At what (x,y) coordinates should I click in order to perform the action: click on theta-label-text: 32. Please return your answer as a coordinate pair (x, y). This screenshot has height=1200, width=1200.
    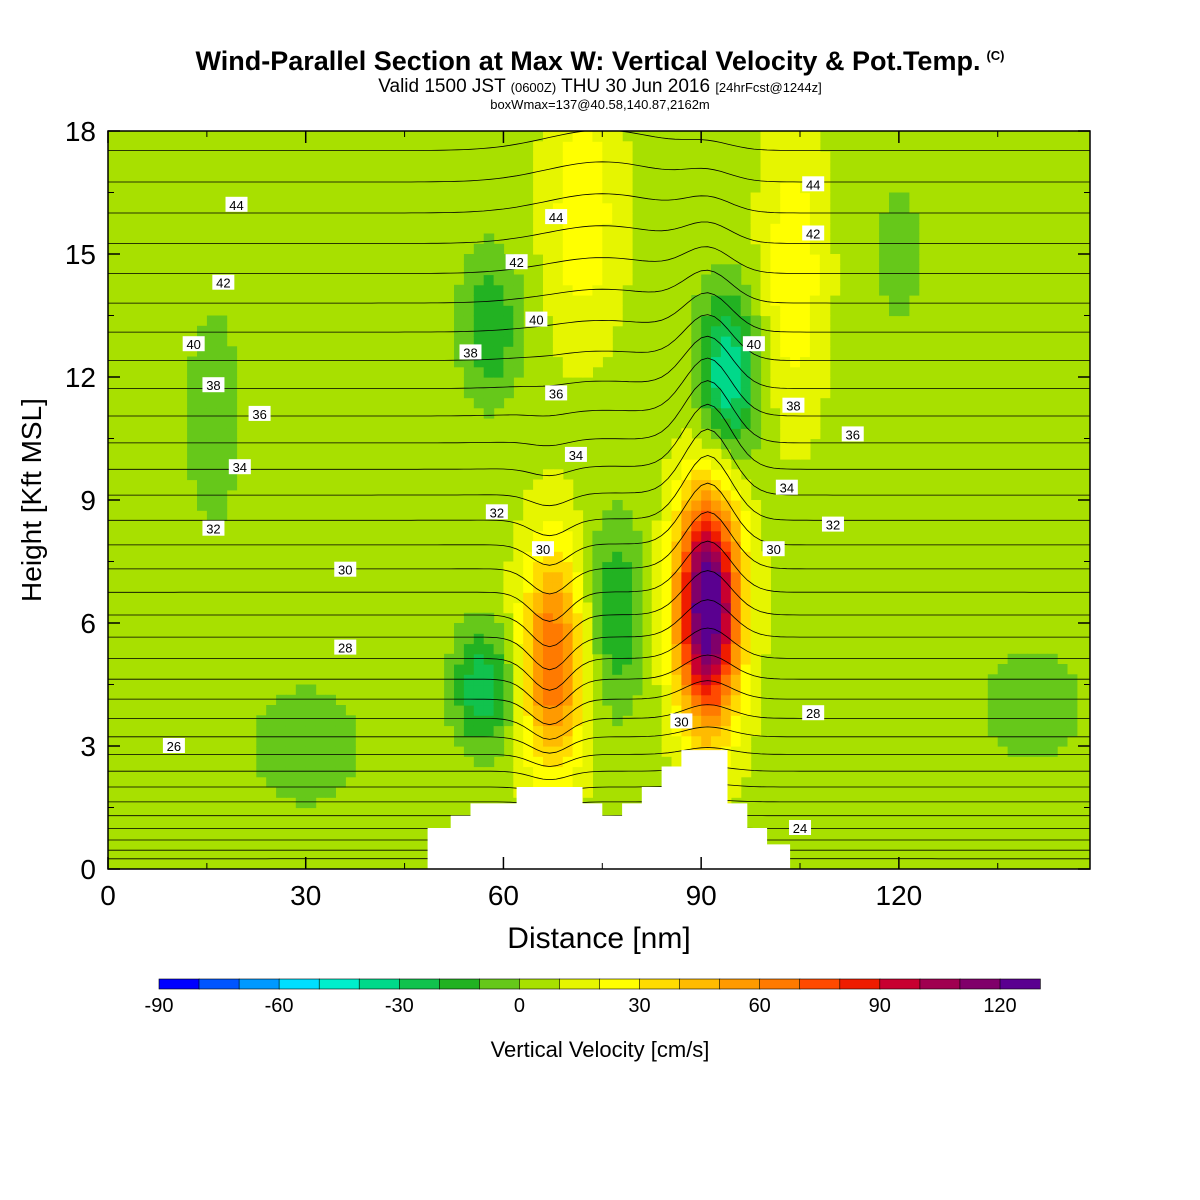
    Looking at the image, I should click on (833, 525).